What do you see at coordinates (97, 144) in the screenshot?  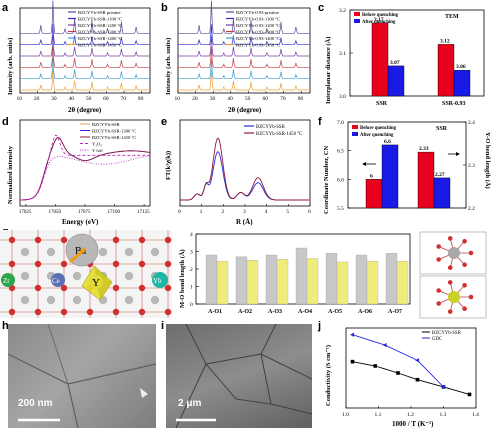 I see `legend-label: Y₂O₃` at bounding box center [97, 144].